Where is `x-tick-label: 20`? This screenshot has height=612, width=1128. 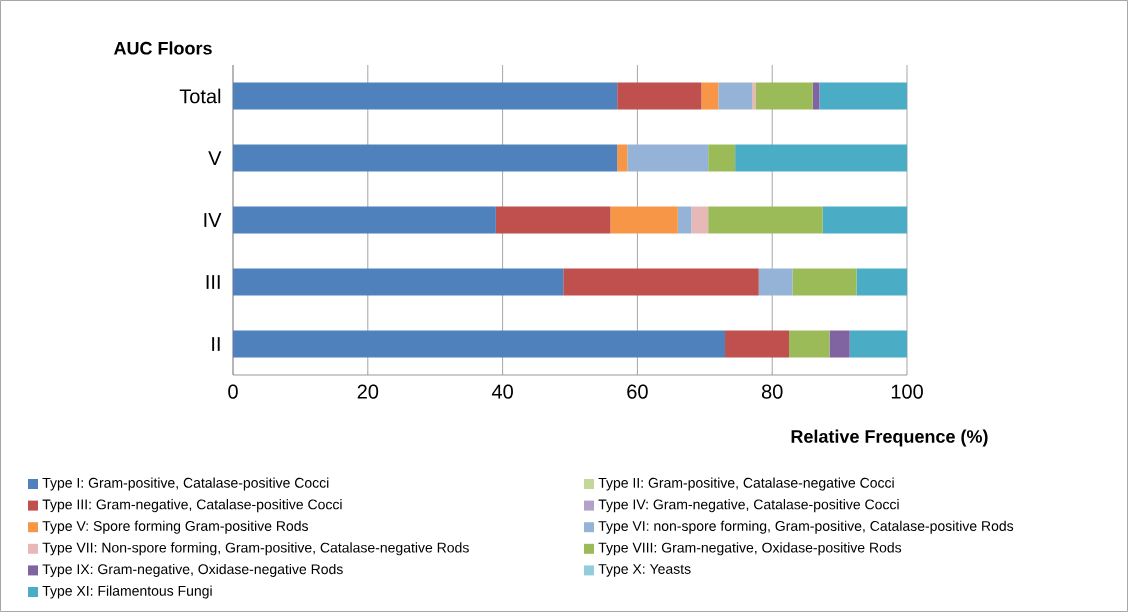
x-tick-label: 20 is located at coordinates (368, 391).